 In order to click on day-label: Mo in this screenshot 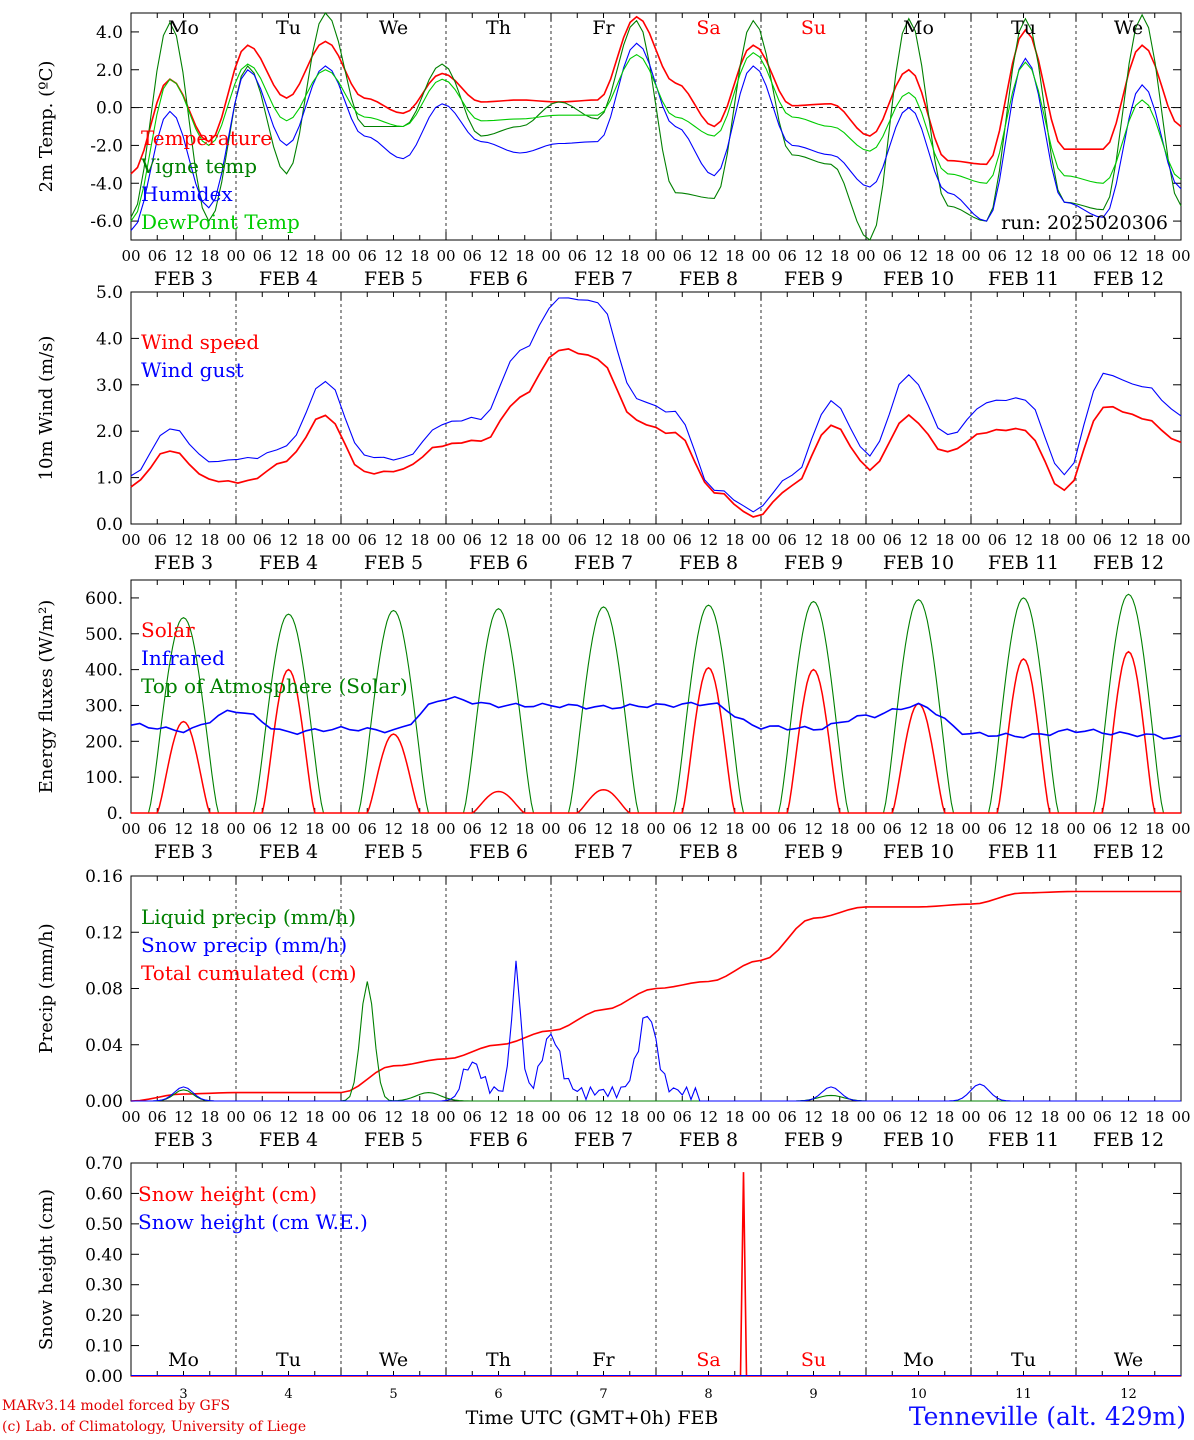, I will do `click(918, 1360)`.